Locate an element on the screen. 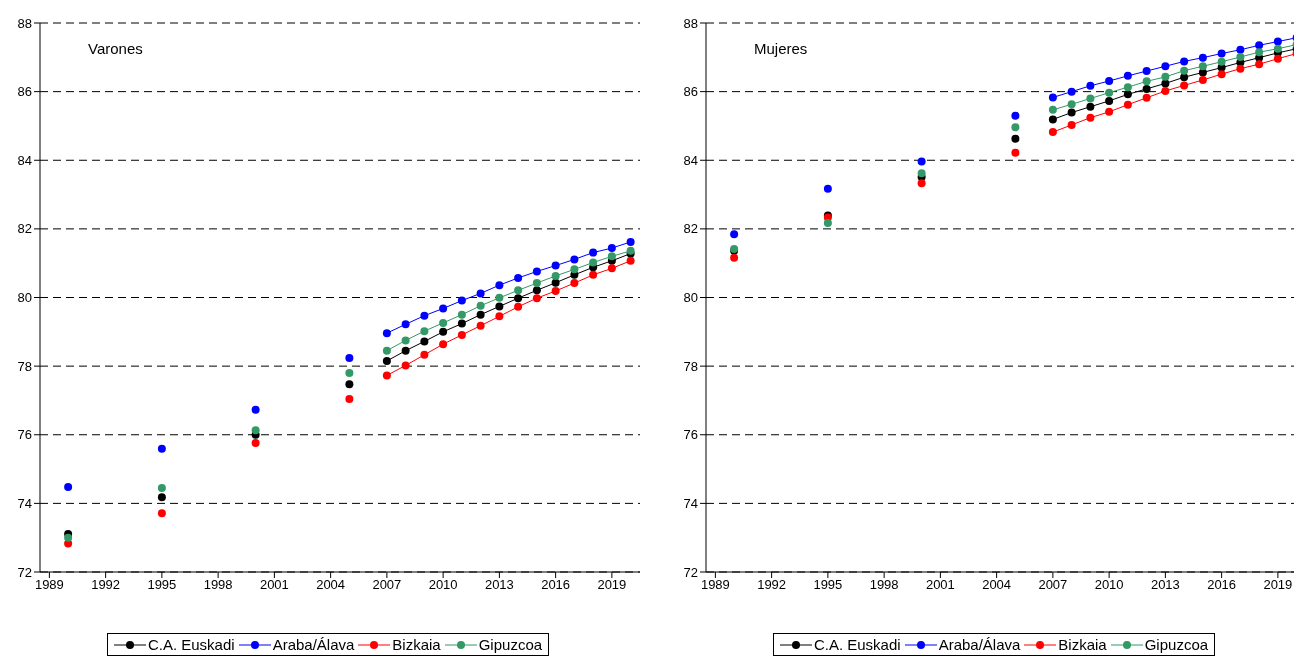  text: Varones is located at coordinates (115, 48).